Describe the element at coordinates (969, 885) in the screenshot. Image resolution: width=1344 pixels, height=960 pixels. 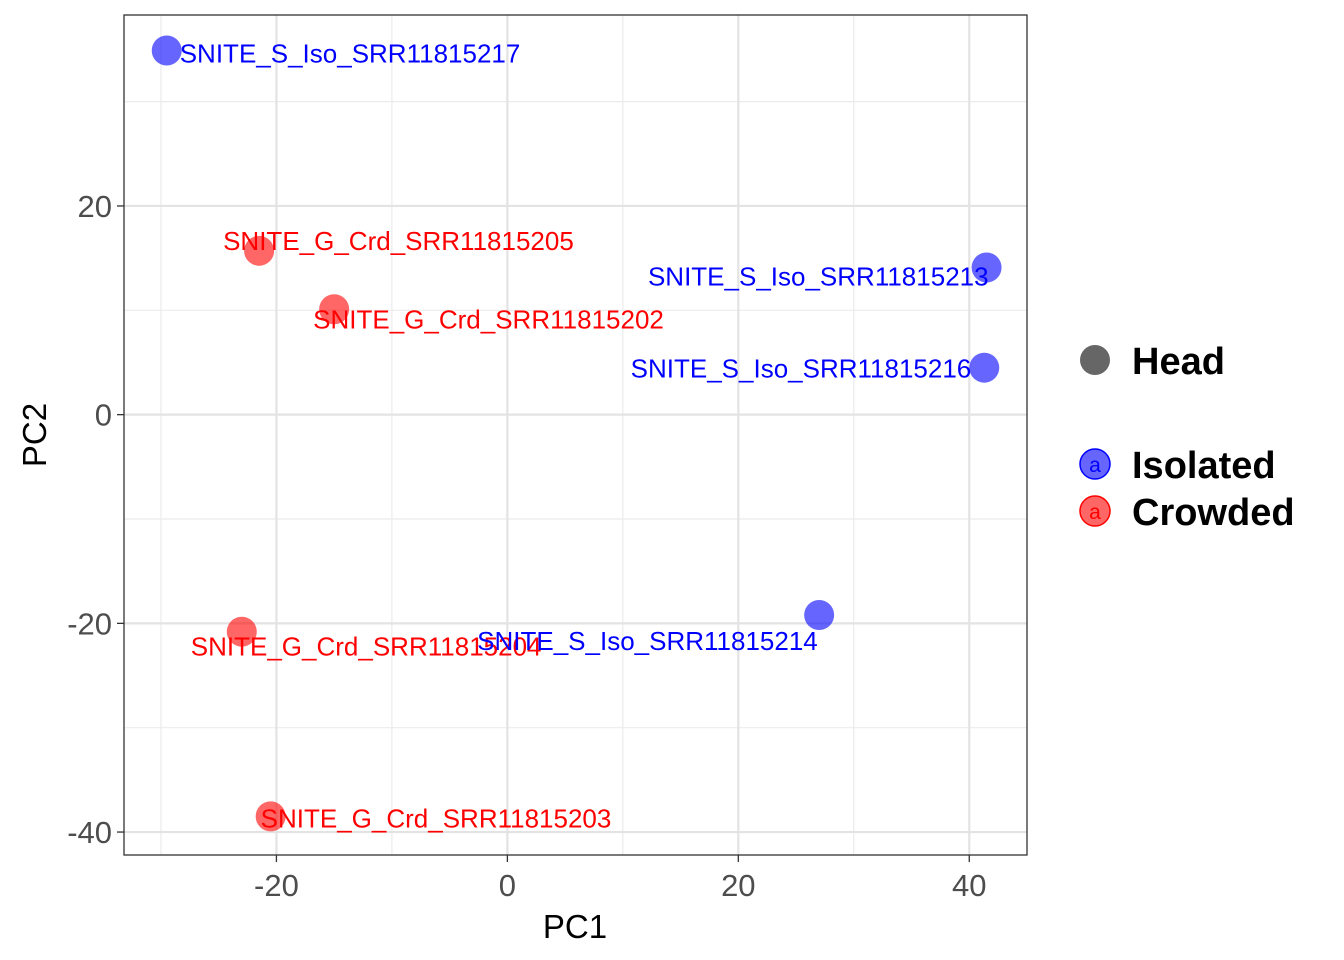
I see `x-tick-label: 40` at that location.